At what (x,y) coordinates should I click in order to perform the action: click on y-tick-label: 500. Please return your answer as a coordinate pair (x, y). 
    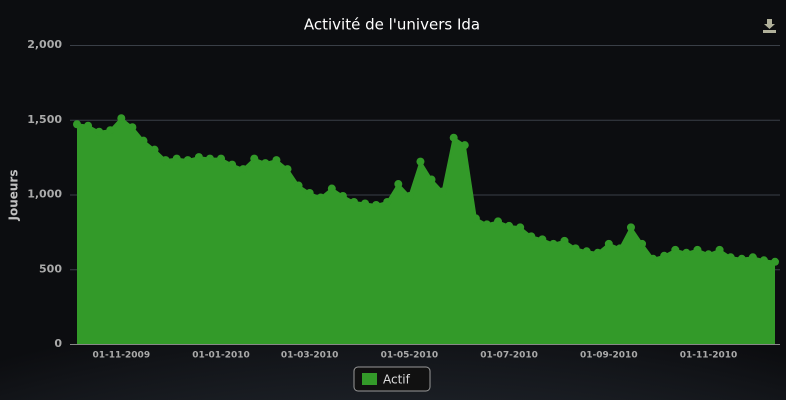
    Looking at the image, I should click on (50, 268).